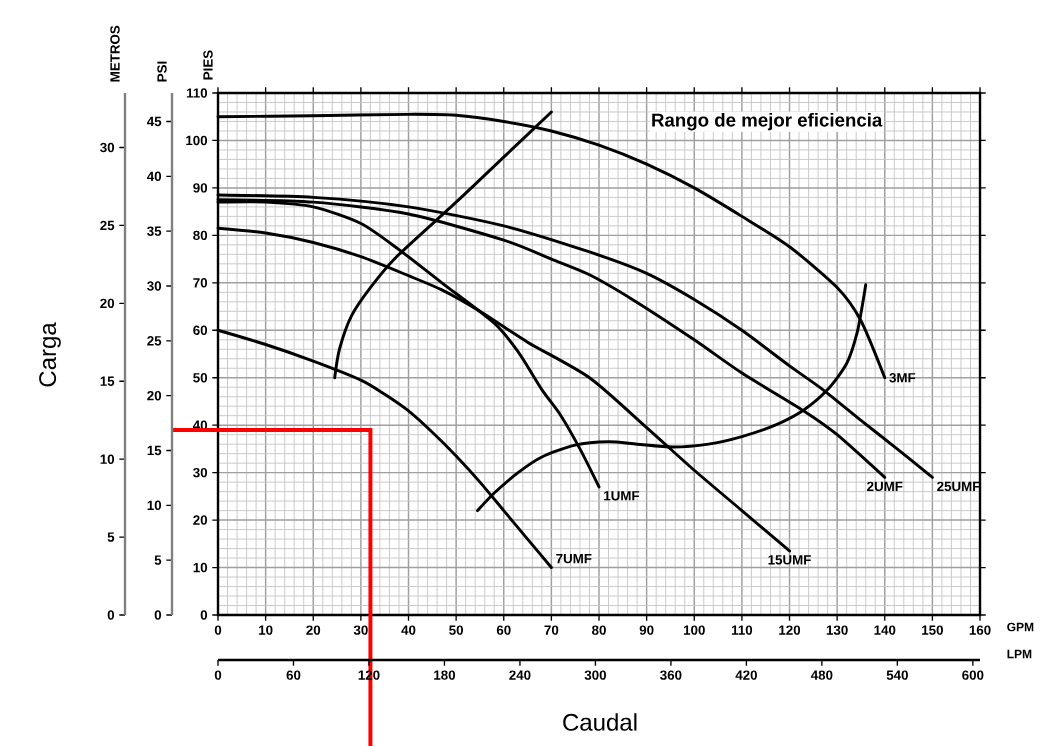 Image resolution: width=1062 pixels, height=746 pixels. Describe the element at coordinates (162, 71) in the screenshot. I see `y2-axis-title: PSI` at that location.